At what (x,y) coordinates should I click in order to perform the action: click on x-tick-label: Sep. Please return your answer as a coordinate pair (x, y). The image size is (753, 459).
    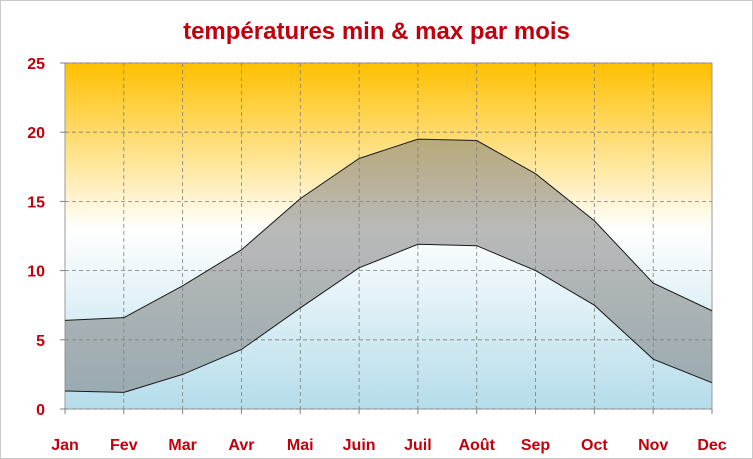
    Looking at the image, I should click on (536, 445).